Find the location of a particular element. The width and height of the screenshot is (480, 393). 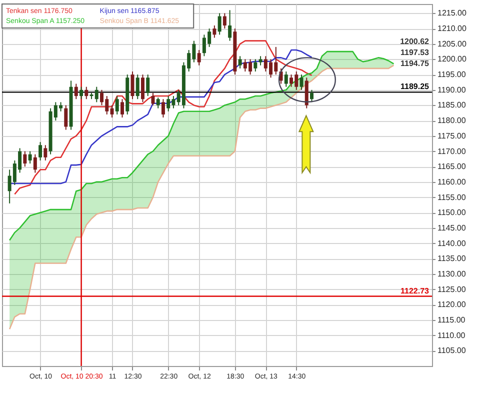

y-tick-label: 1180.00 is located at coordinates (452, 121).